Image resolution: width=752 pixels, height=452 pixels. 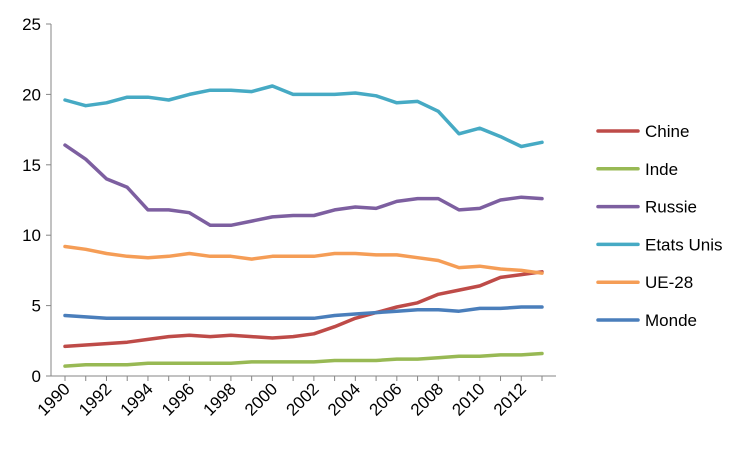 What do you see at coordinates (178, 399) in the screenshot?
I see `x-tick-label: 1996` at bounding box center [178, 399].